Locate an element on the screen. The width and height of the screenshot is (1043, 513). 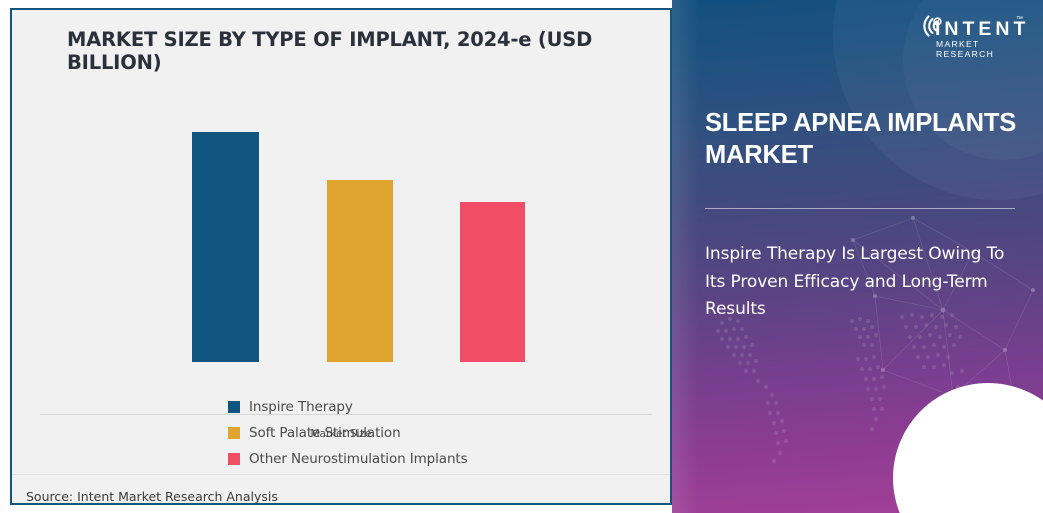
panel-title: SLEEP APNEA IMPLANTS MARKET is located at coordinates (861, 139).